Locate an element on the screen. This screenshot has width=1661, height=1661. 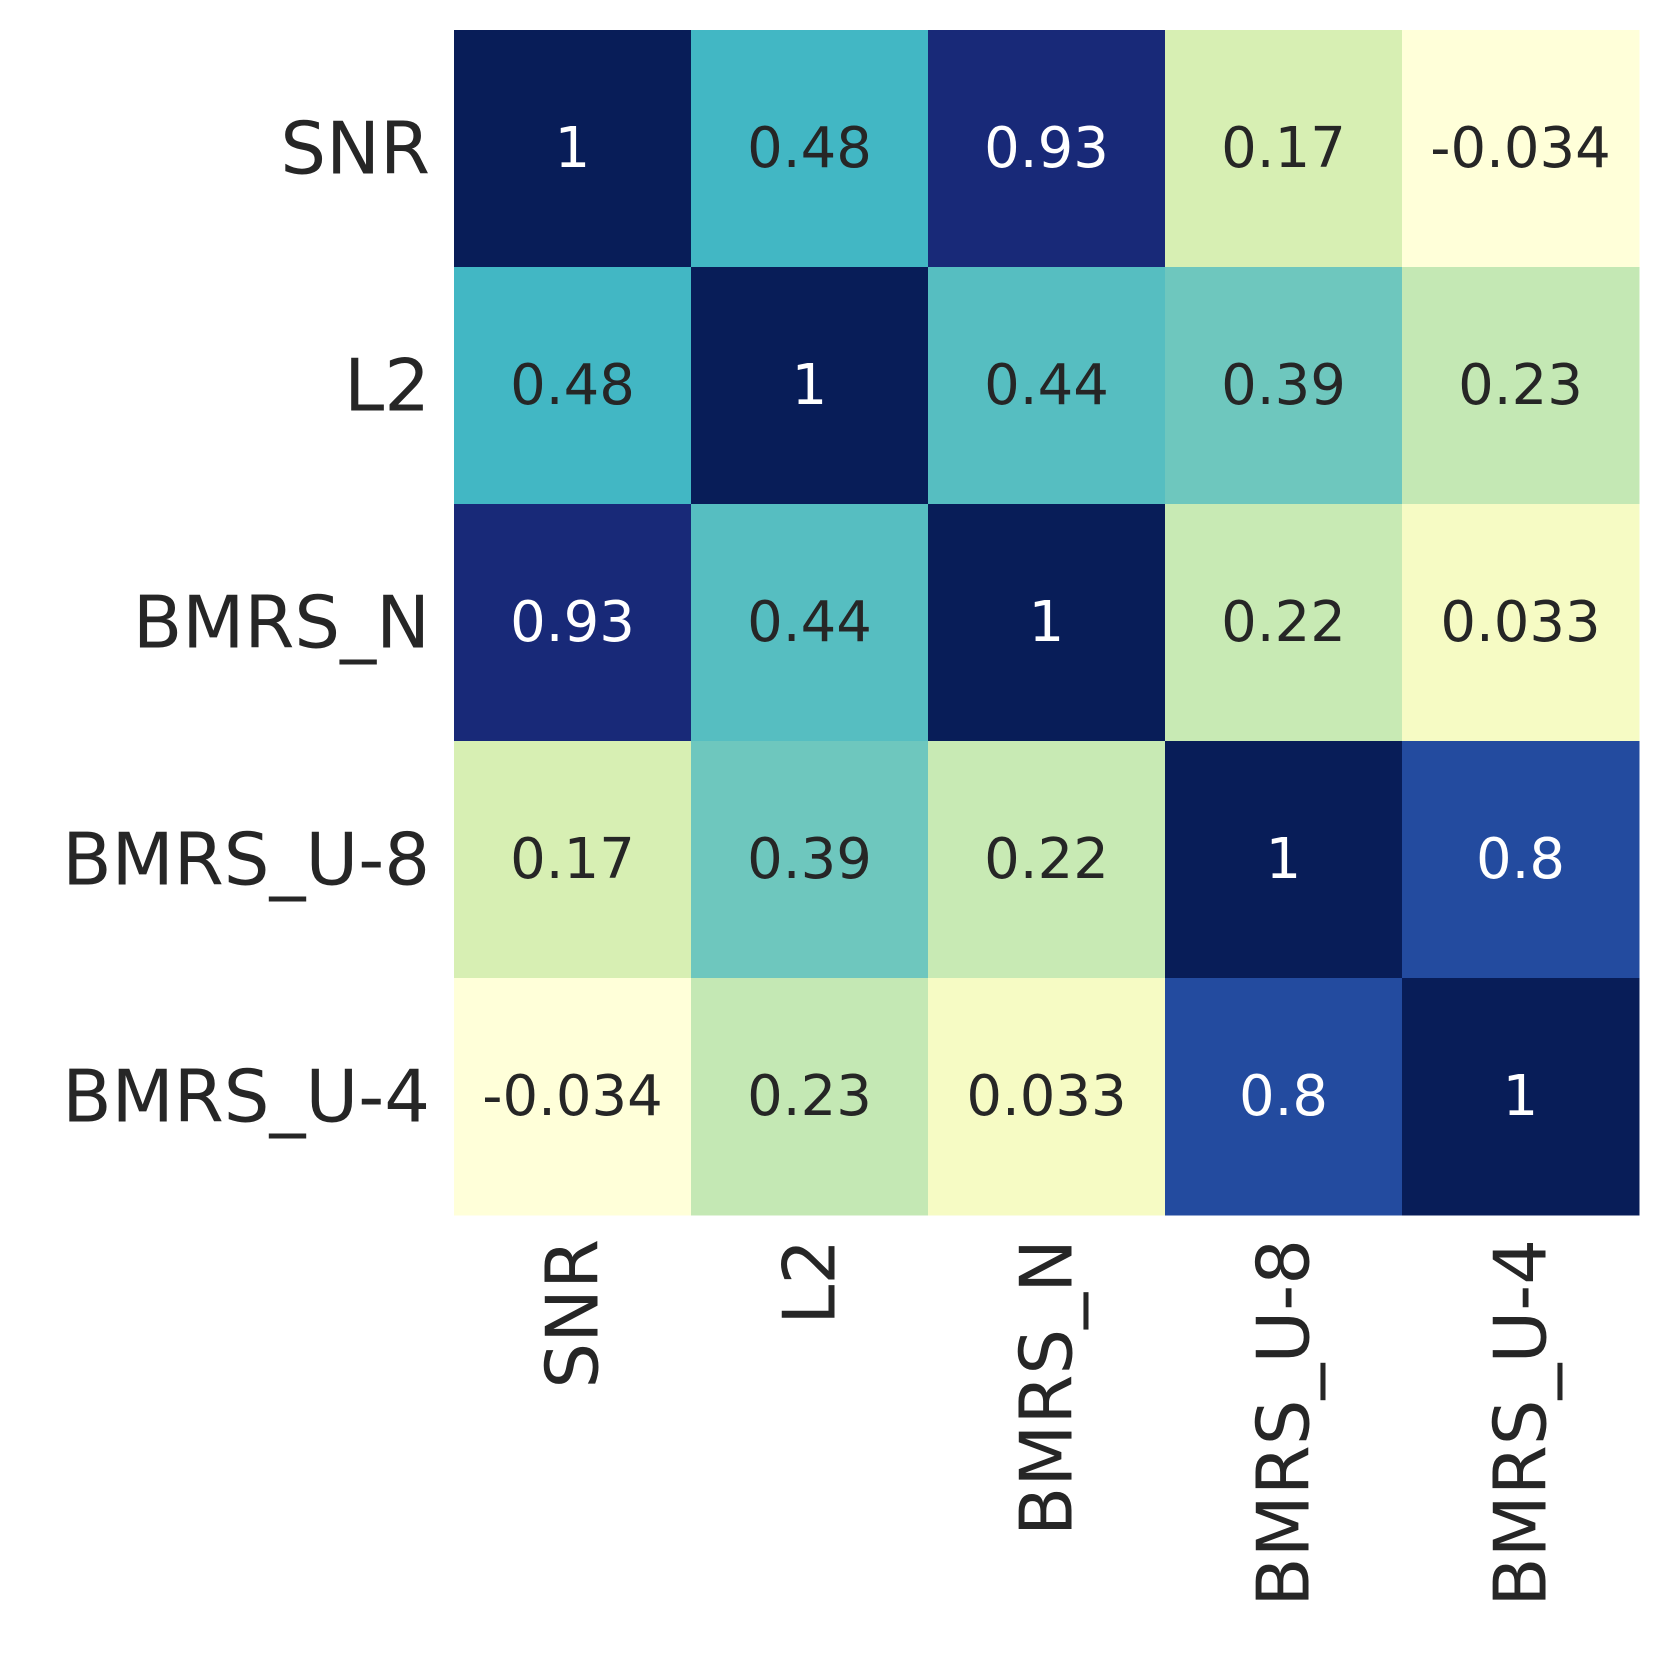
cell-value-label-2-4: 0.033 is located at coordinates (1520, 622).